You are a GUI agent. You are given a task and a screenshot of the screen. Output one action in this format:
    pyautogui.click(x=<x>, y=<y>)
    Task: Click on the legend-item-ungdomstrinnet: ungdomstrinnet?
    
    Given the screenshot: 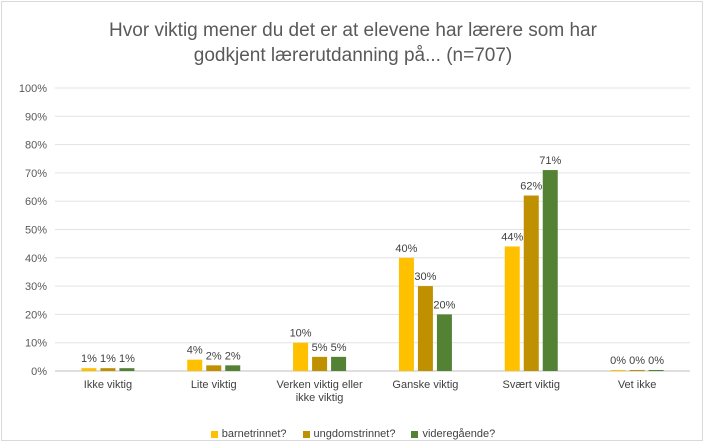 What is the action you would take?
    pyautogui.click(x=349, y=434)
    